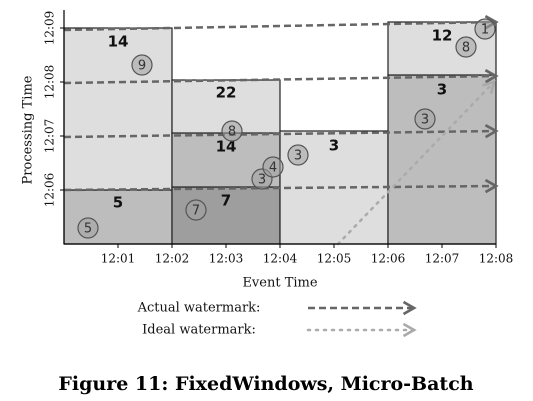 This screenshot has width=533, height=401. Describe the element at coordinates (226, 259) in the screenshot. I see `x-tick-label: 12:03` at that location.